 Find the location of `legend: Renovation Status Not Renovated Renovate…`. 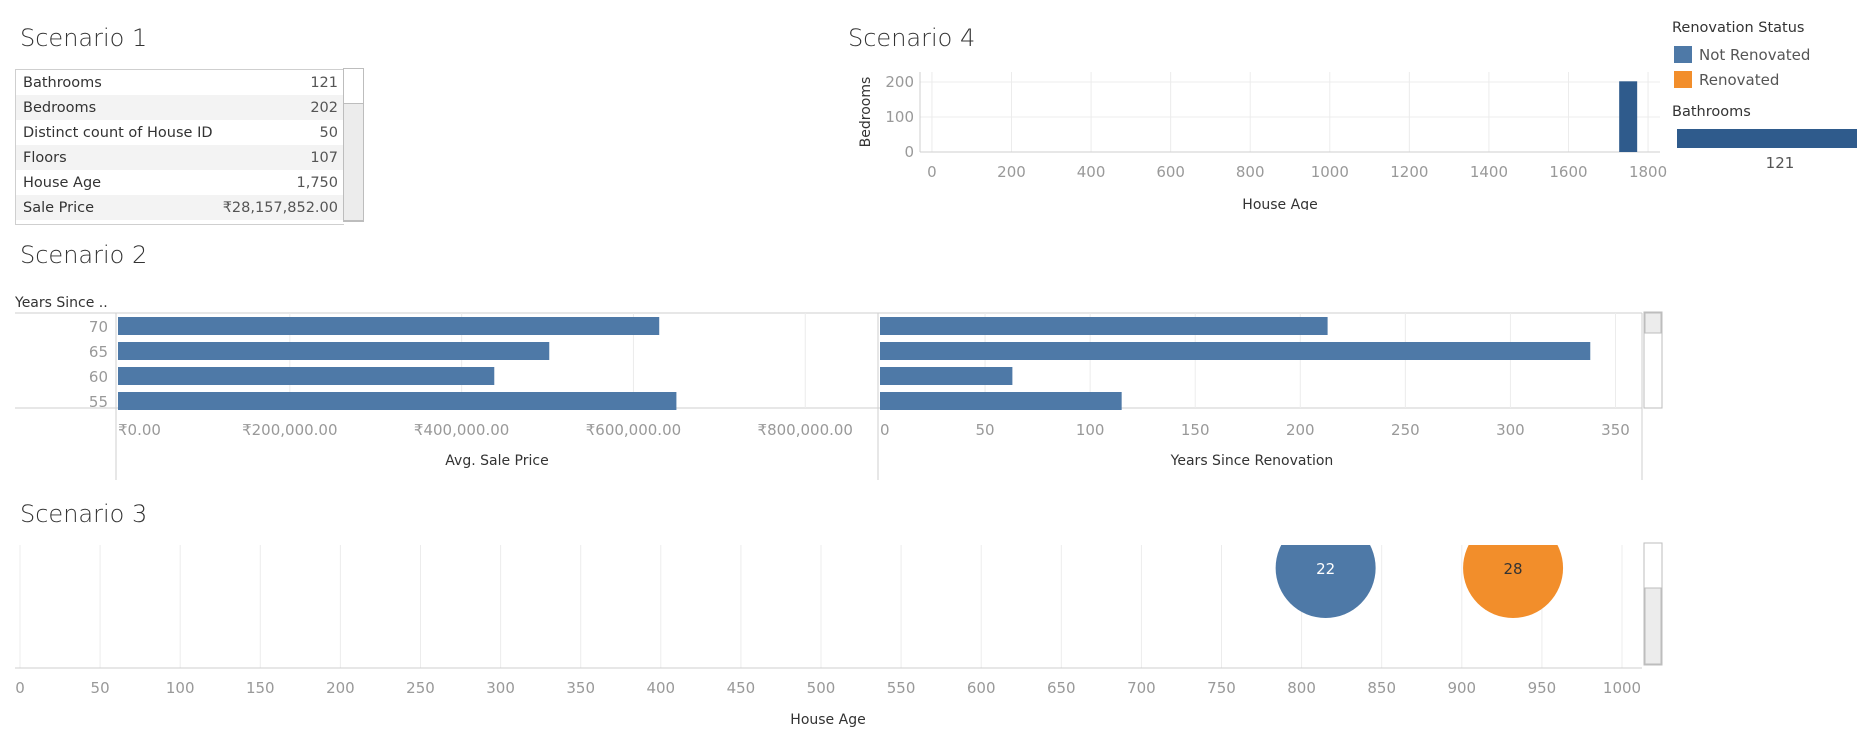

legend: Renovation Status Not Renovated Renovate… is located at coordinates (1767, 70).